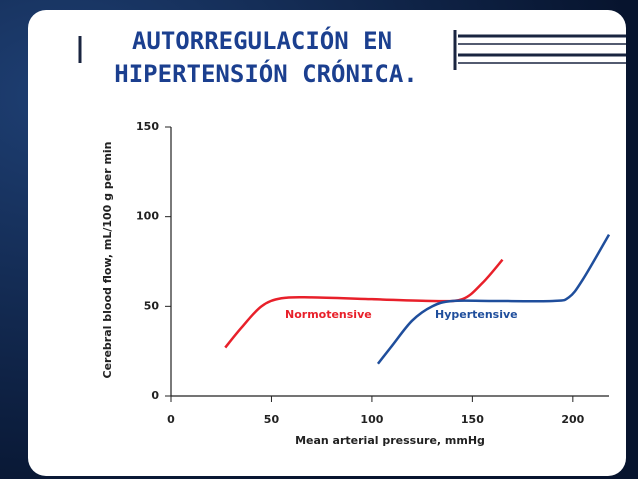 The width and height of the screenshot is (638, 483). What do you see at coordinates (262, 40) in the screenshot?
I see `slide-title: AUTORREGULACIÓN EN` at bounding box center [262, 40].